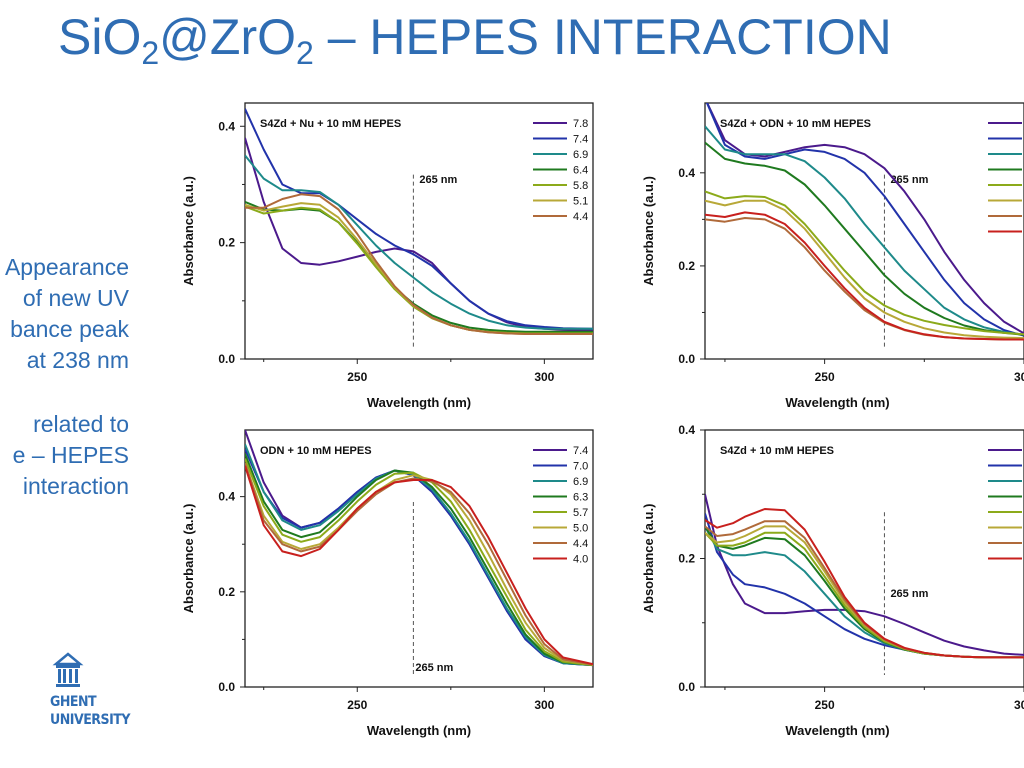 This screenshot has width=1024, height=768. Describe the element at coordinates (75, 486) in the screenshot. I see `side-line: interaction` at that location.